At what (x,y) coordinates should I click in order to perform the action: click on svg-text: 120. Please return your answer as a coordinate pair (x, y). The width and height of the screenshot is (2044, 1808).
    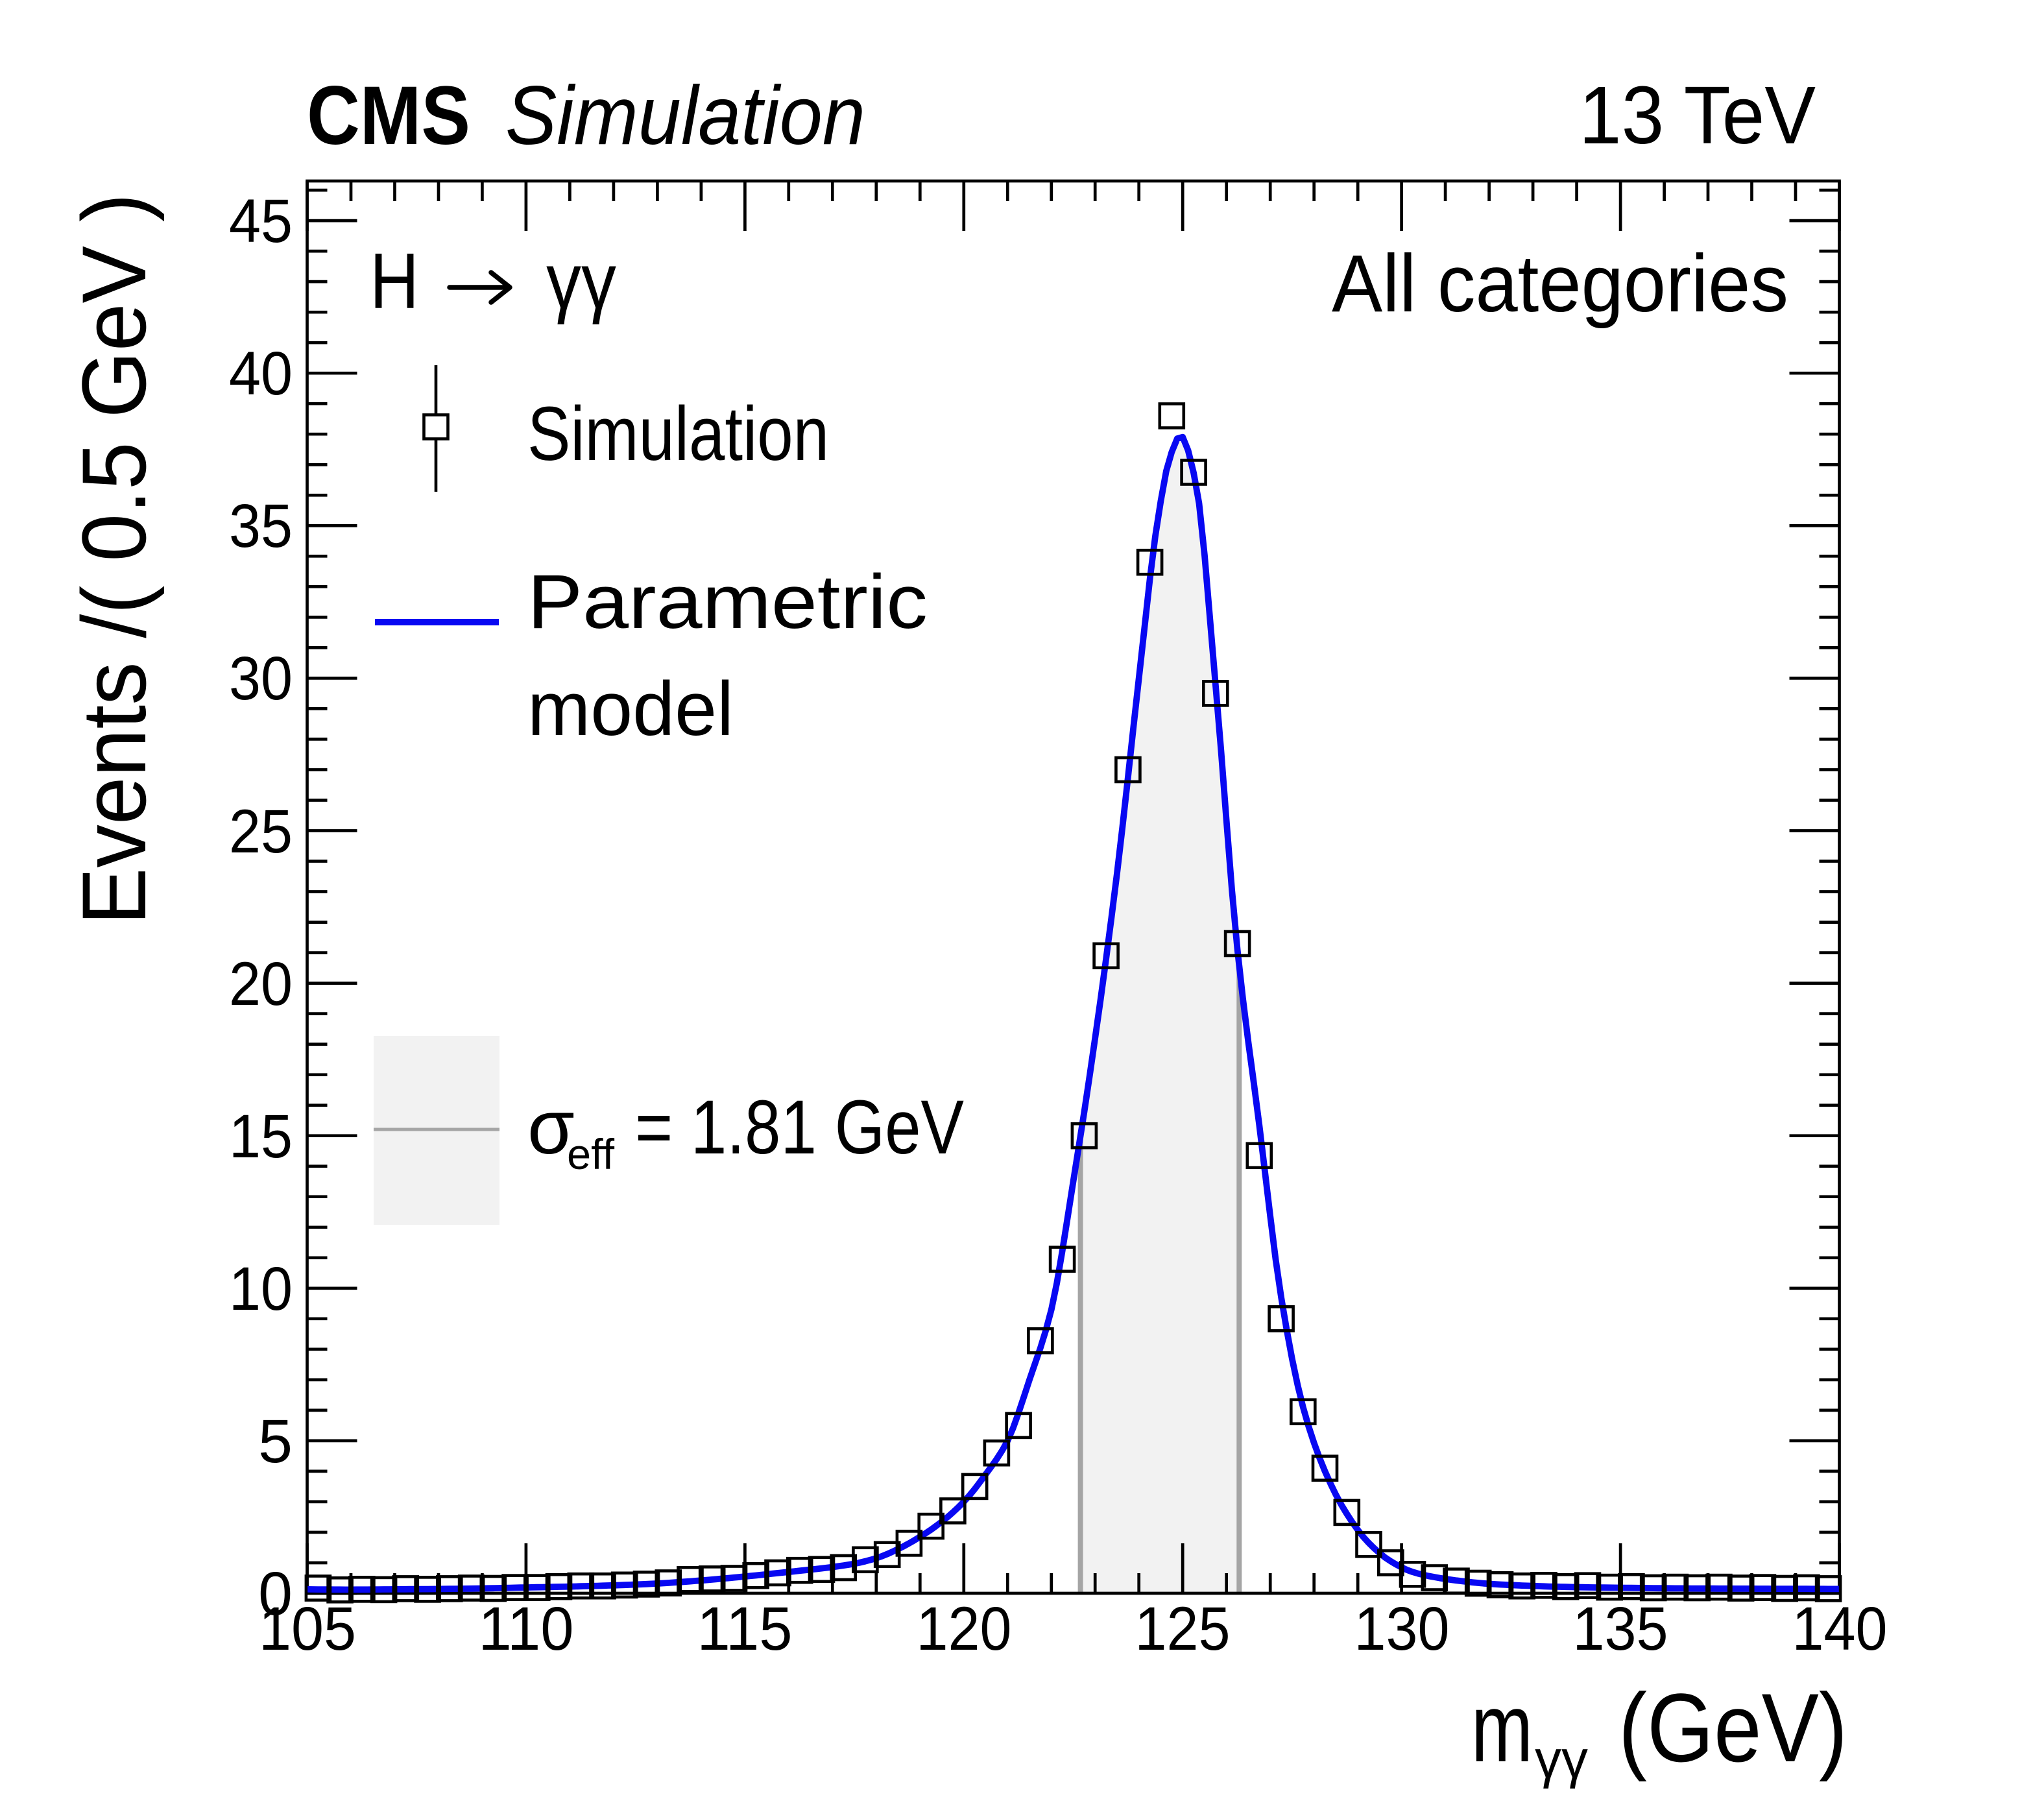
    Looking at the image, I should click on (964, 1629).